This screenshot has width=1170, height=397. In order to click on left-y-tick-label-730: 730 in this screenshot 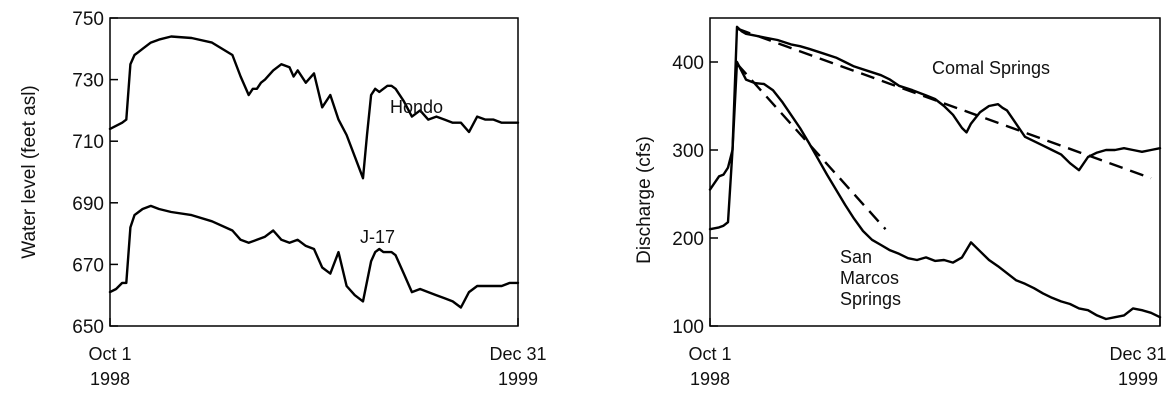, I will do `click(88, 81)`.